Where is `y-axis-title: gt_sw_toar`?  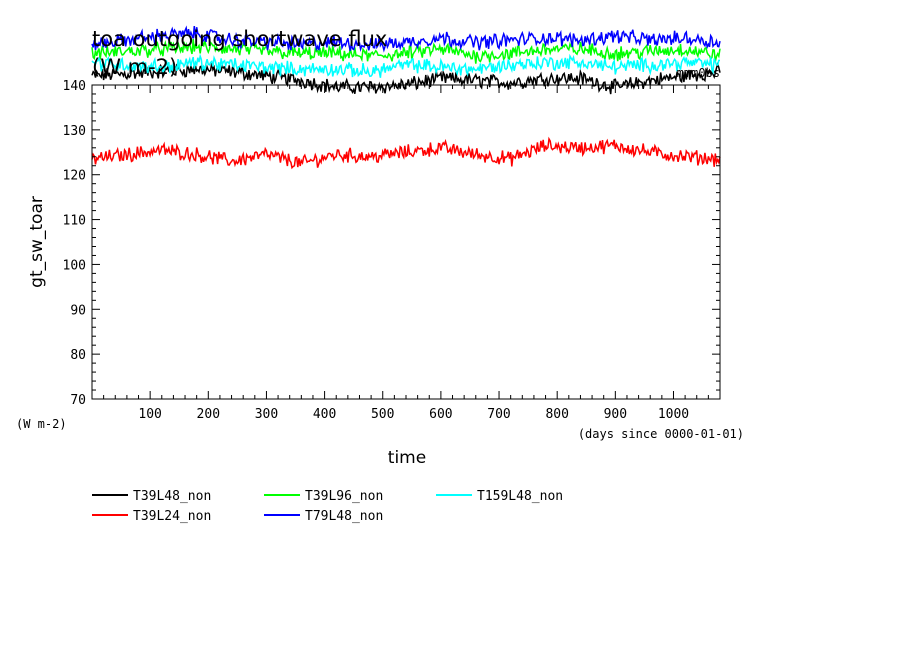 y-axis-title: gt_sw_toar is located at coordinates (37, 242).